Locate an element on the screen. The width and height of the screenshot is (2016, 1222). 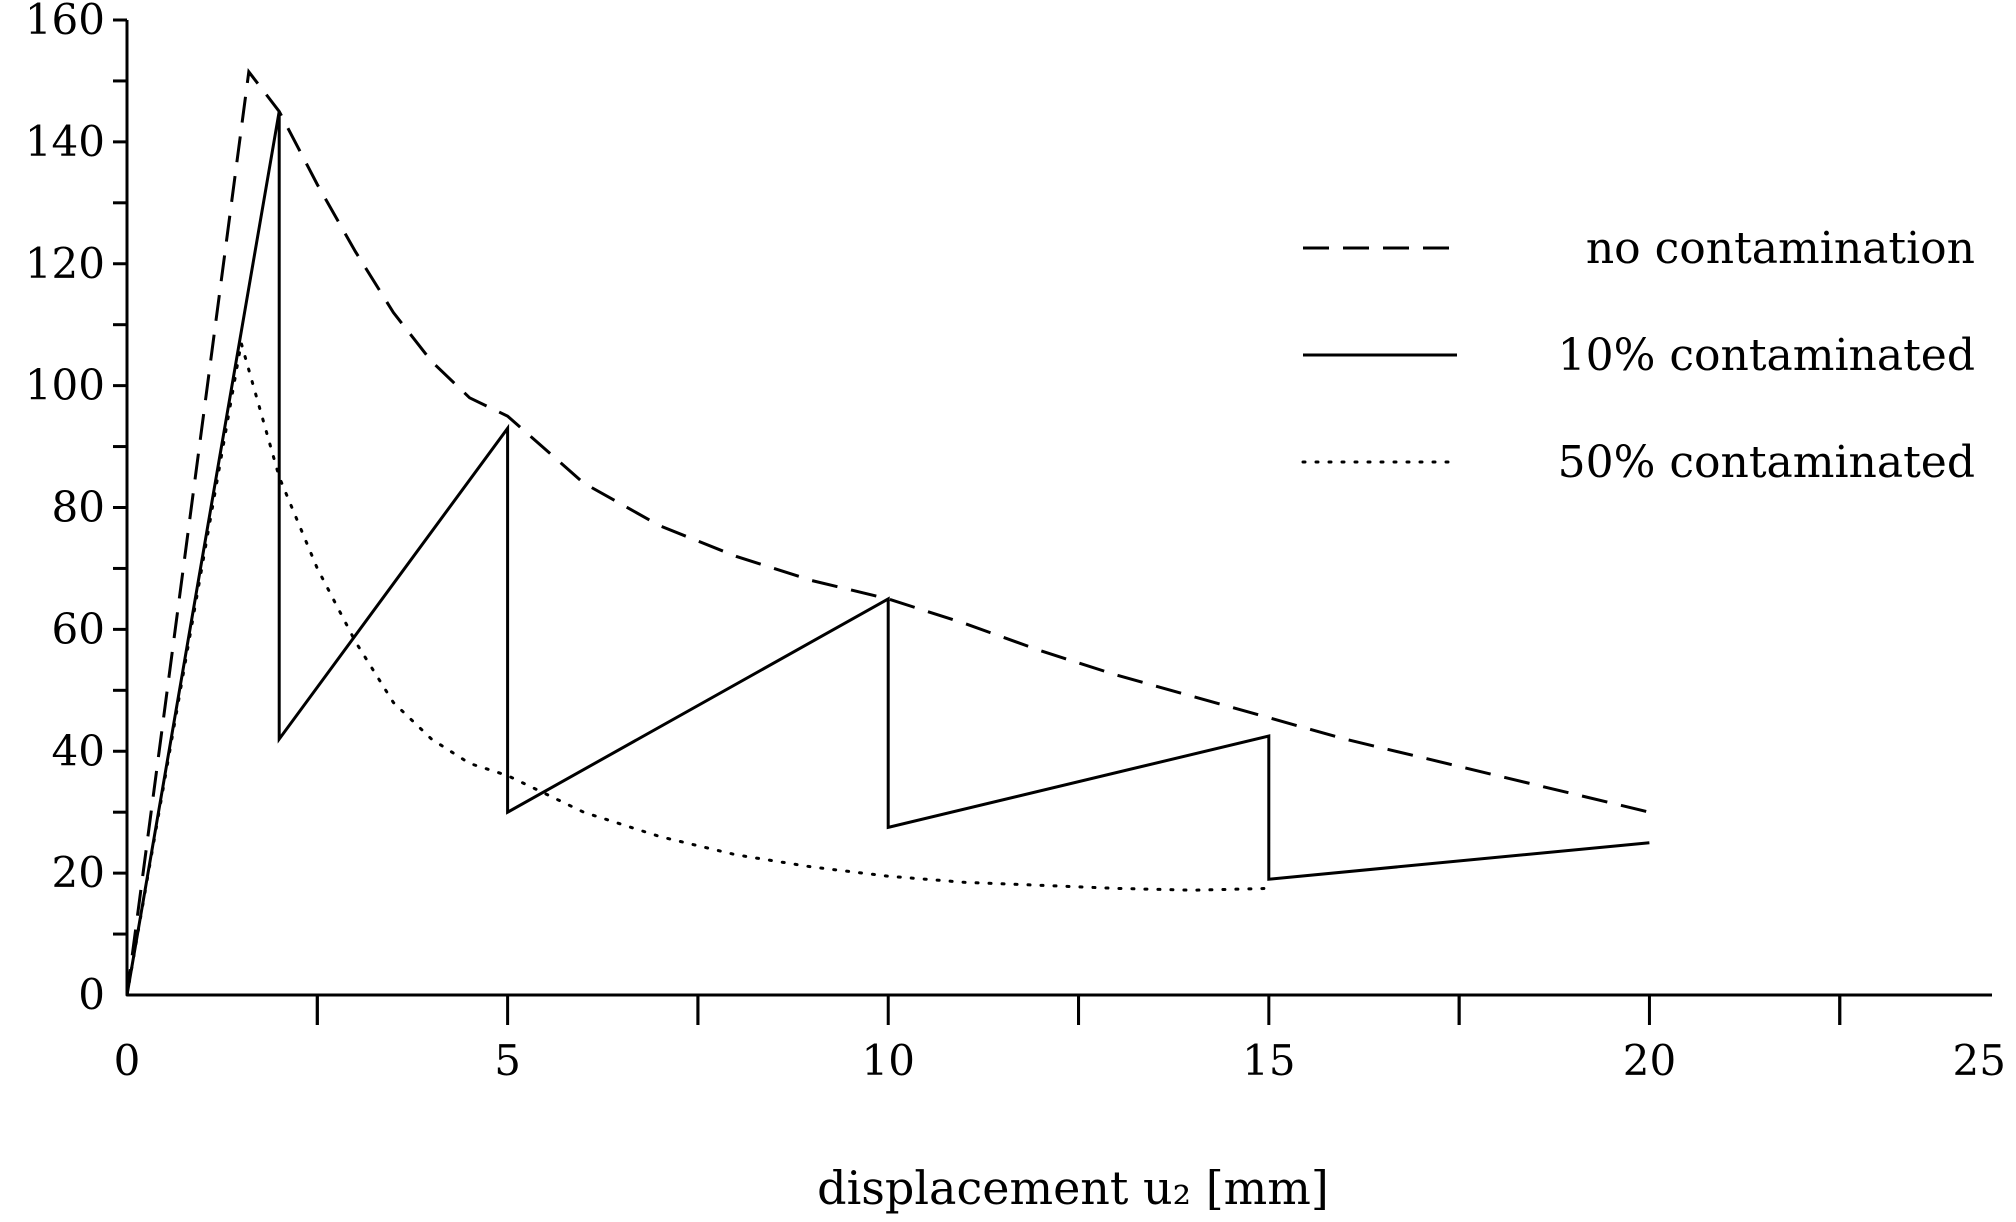
y-tick-label: 20 is located at coordinates (78, 872).